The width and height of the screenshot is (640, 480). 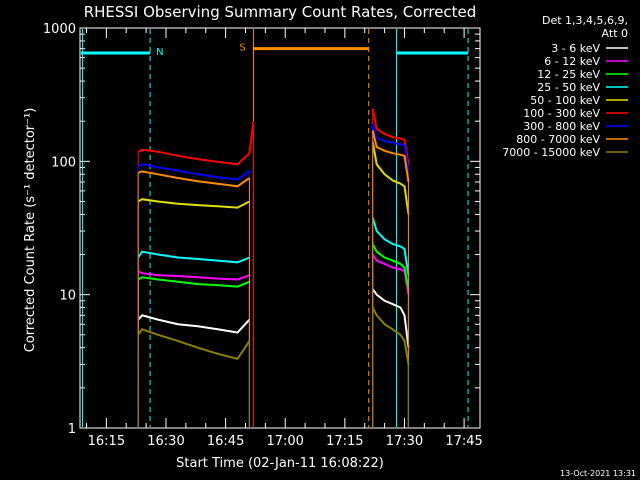 What do you see at coordinates (67, 296) in the screenshot?
I see `y-tick-label: 10` at bounding box center [67, 296].